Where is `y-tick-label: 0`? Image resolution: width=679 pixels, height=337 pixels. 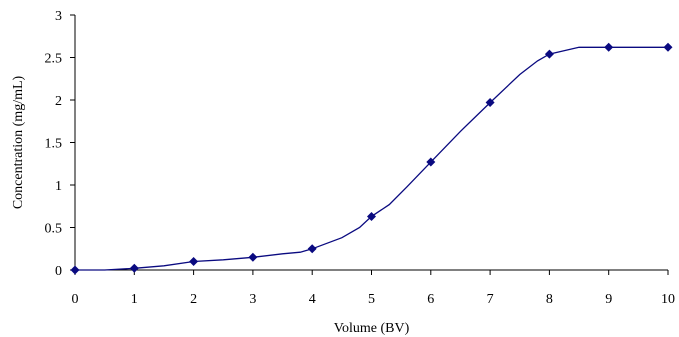
y-tick-label: 0 is located at coordinates (58, 271).